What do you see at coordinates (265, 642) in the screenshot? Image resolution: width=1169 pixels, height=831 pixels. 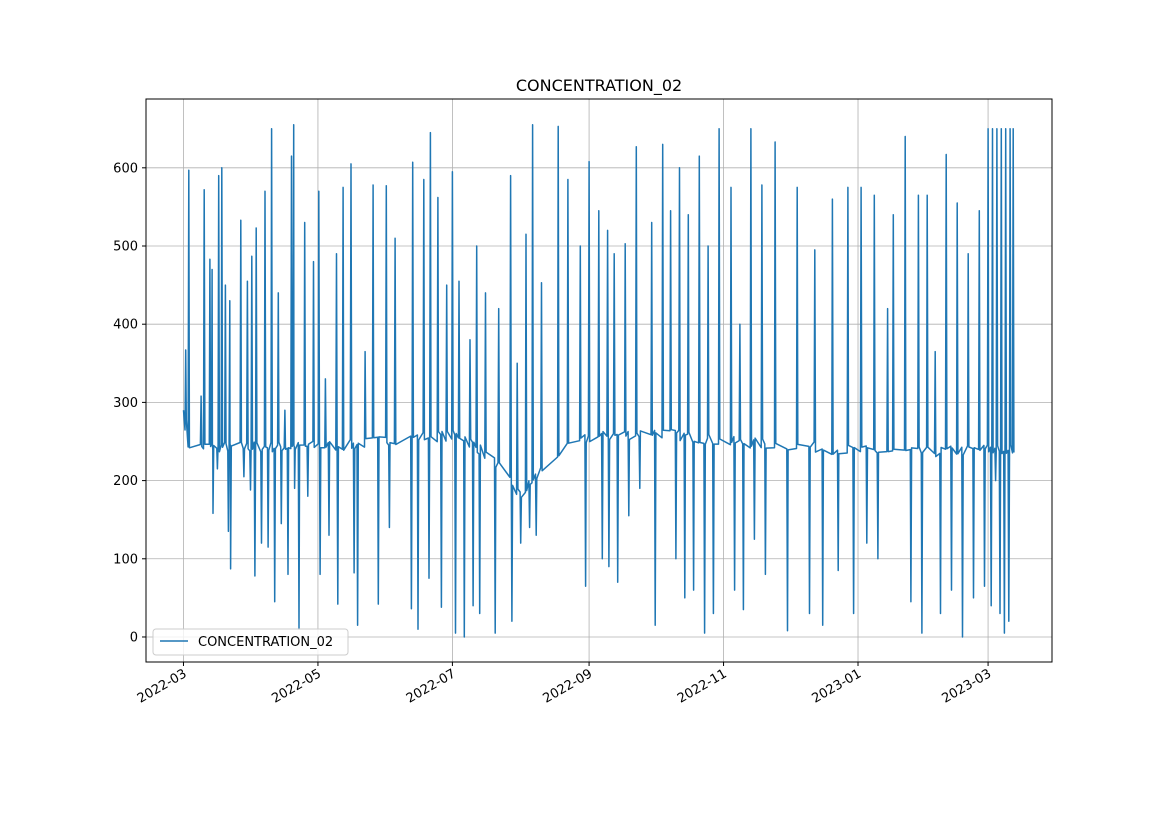 I see `legend-label: CONCENTRATION_02` at bounding box center [265, 642].